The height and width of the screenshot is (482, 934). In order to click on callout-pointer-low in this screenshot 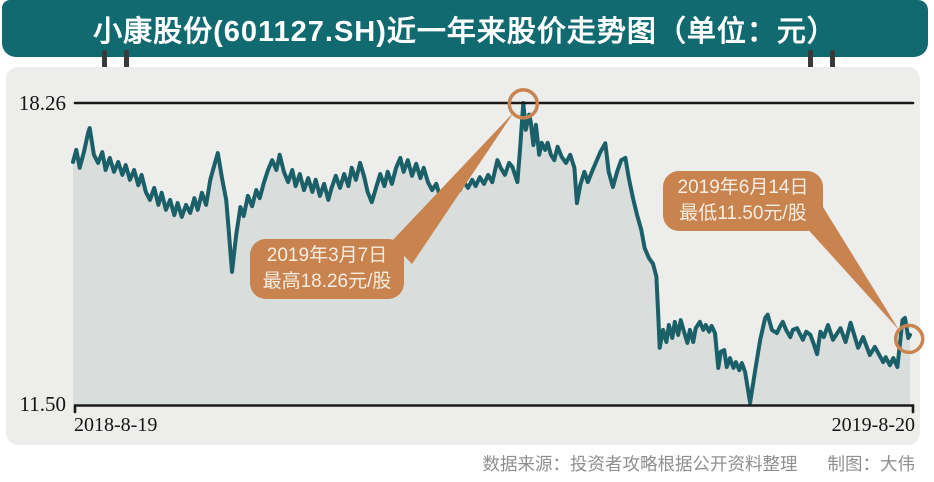, I will do `click(851, 268)`.